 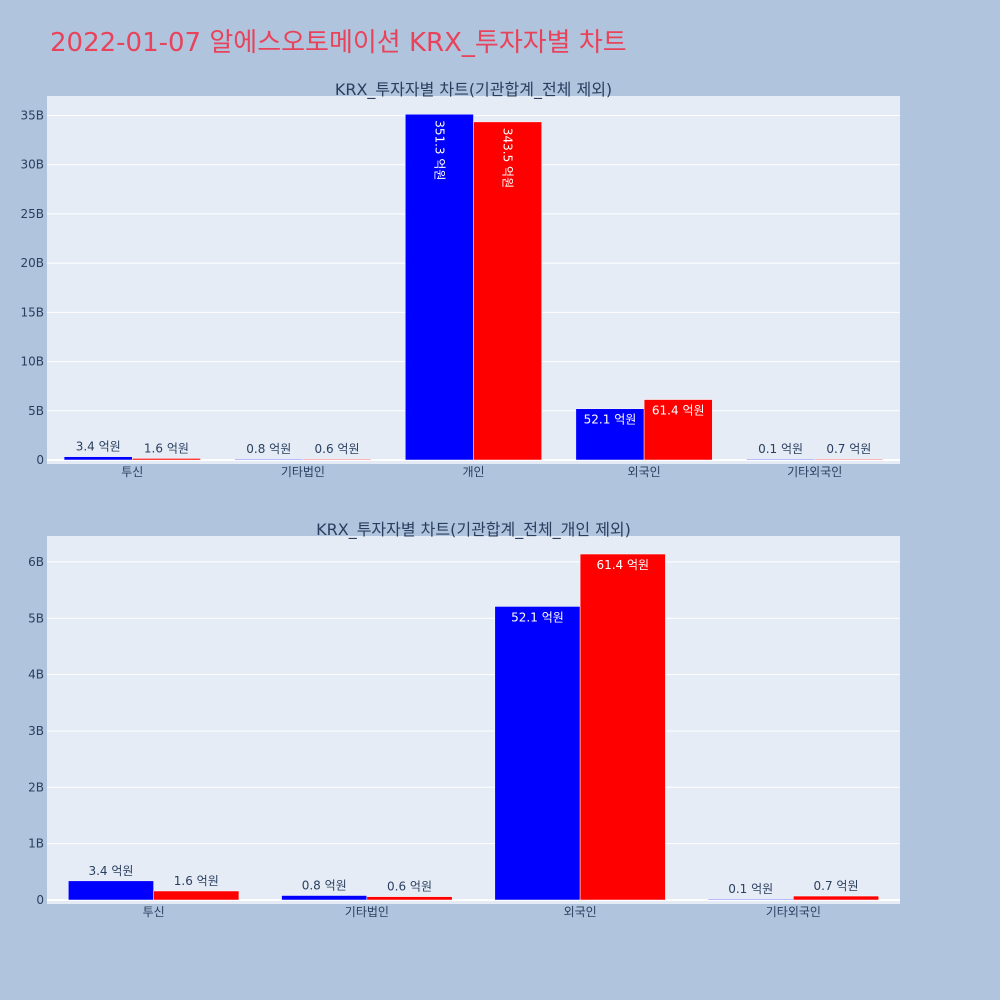 I want to click on y-tick-label: 2B, so click(x=36, y=787).